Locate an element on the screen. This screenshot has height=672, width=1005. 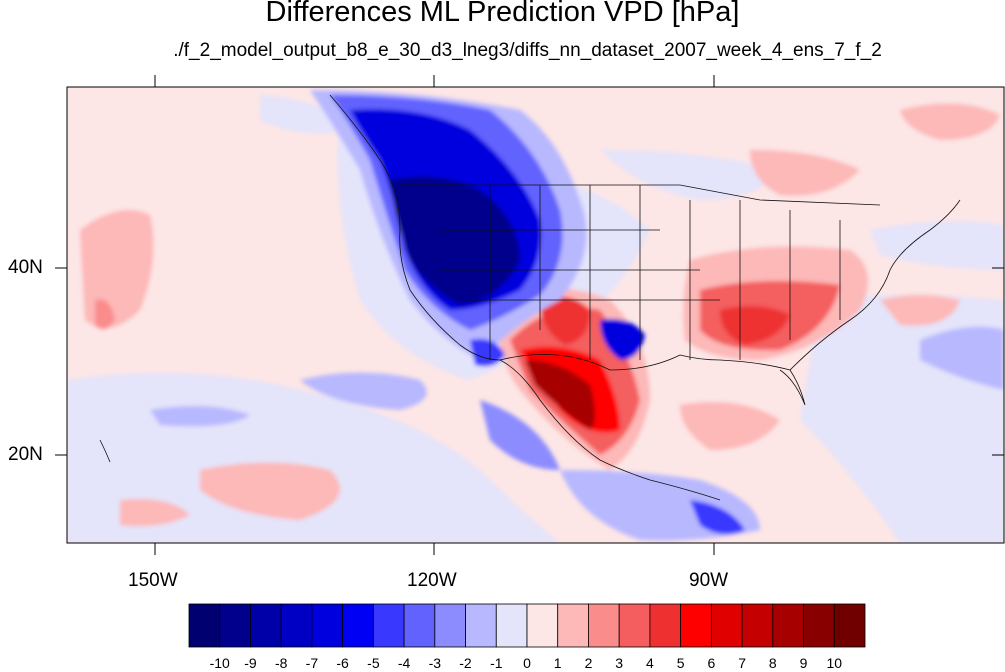
colorbar-label: -1 is located at coordinates (496, 663).